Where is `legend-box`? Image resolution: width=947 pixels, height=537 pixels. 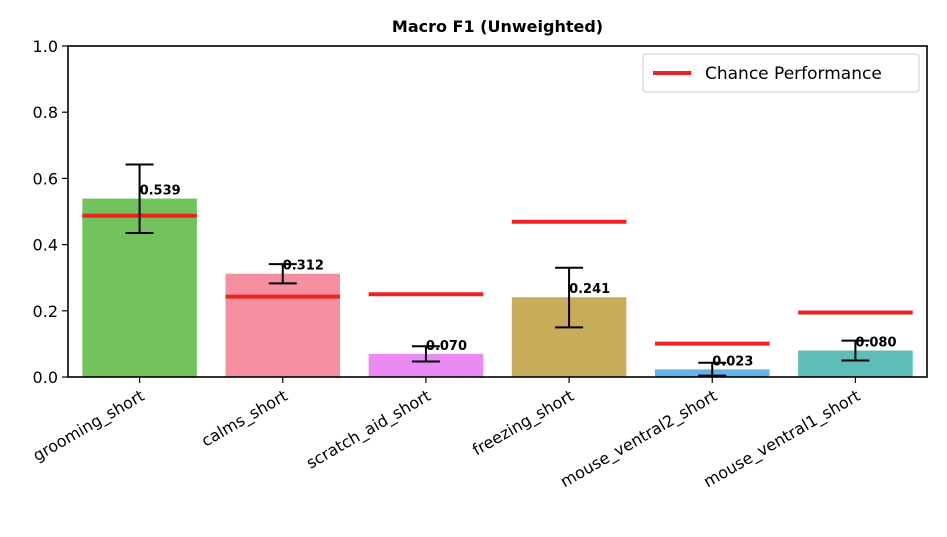 legend-box is located at coordinates (781, 73).